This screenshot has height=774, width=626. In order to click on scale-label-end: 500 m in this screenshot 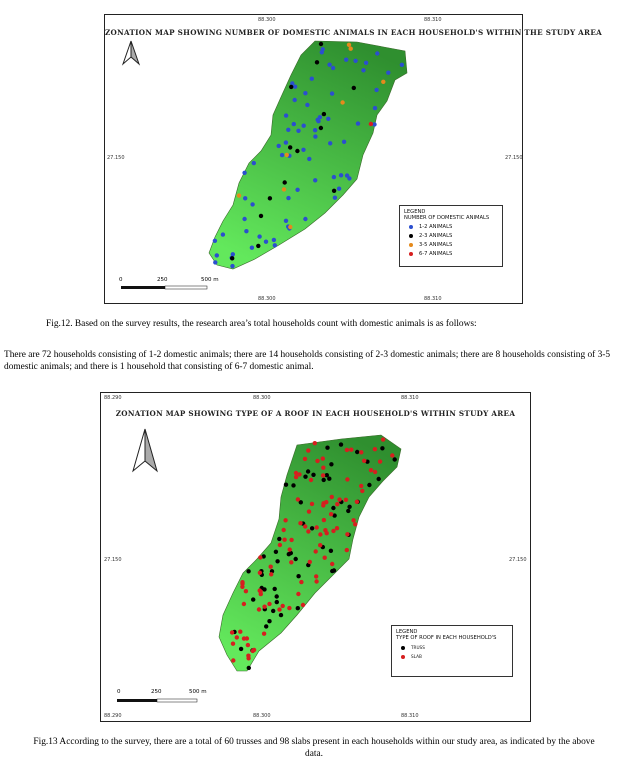, I will do `click(210, 280)`.